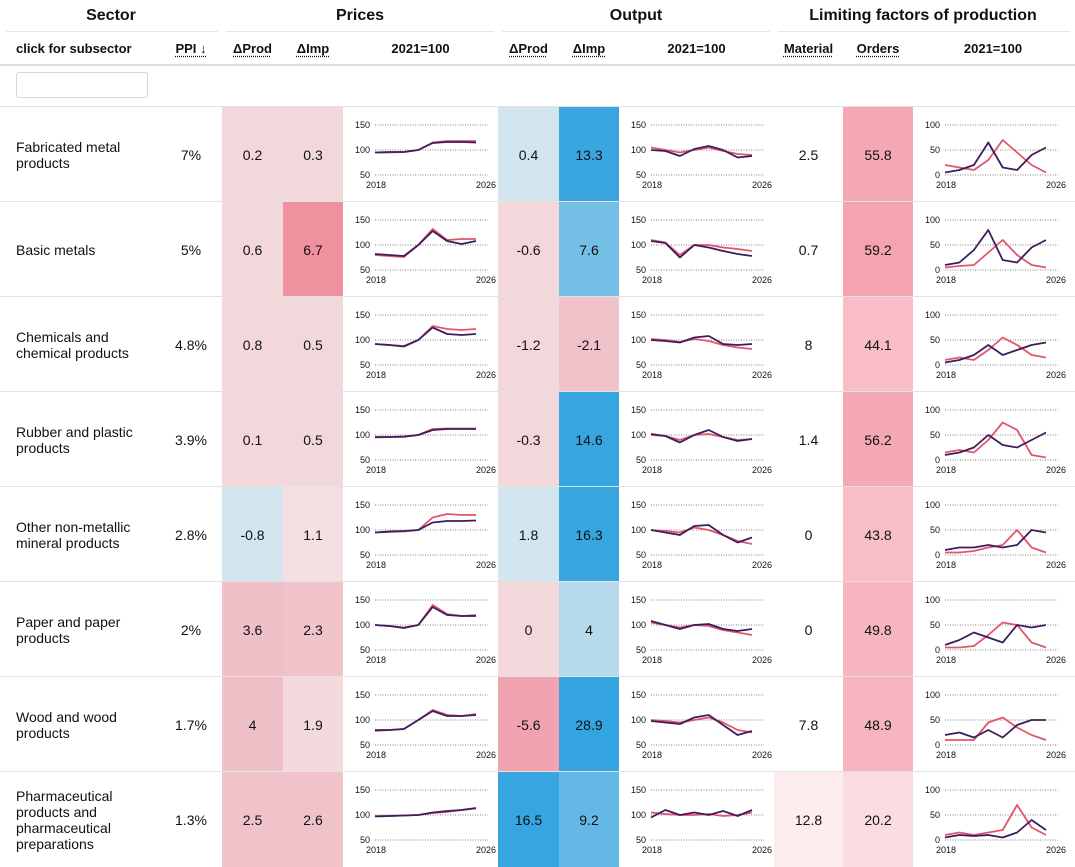  I want to click on material-cell: 0, so click(808, 534).